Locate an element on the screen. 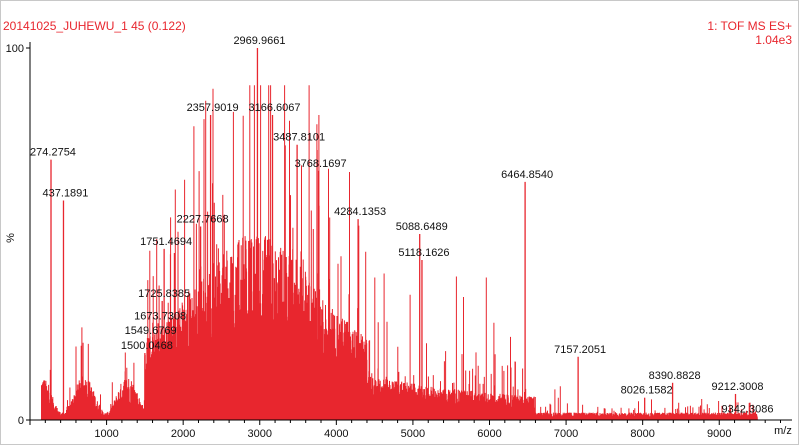 The width and height of the screenshot is (800, 446). sample-info: 20141025_JUHEWU_1 45 (0.122) is located at coordinates (94, 26).